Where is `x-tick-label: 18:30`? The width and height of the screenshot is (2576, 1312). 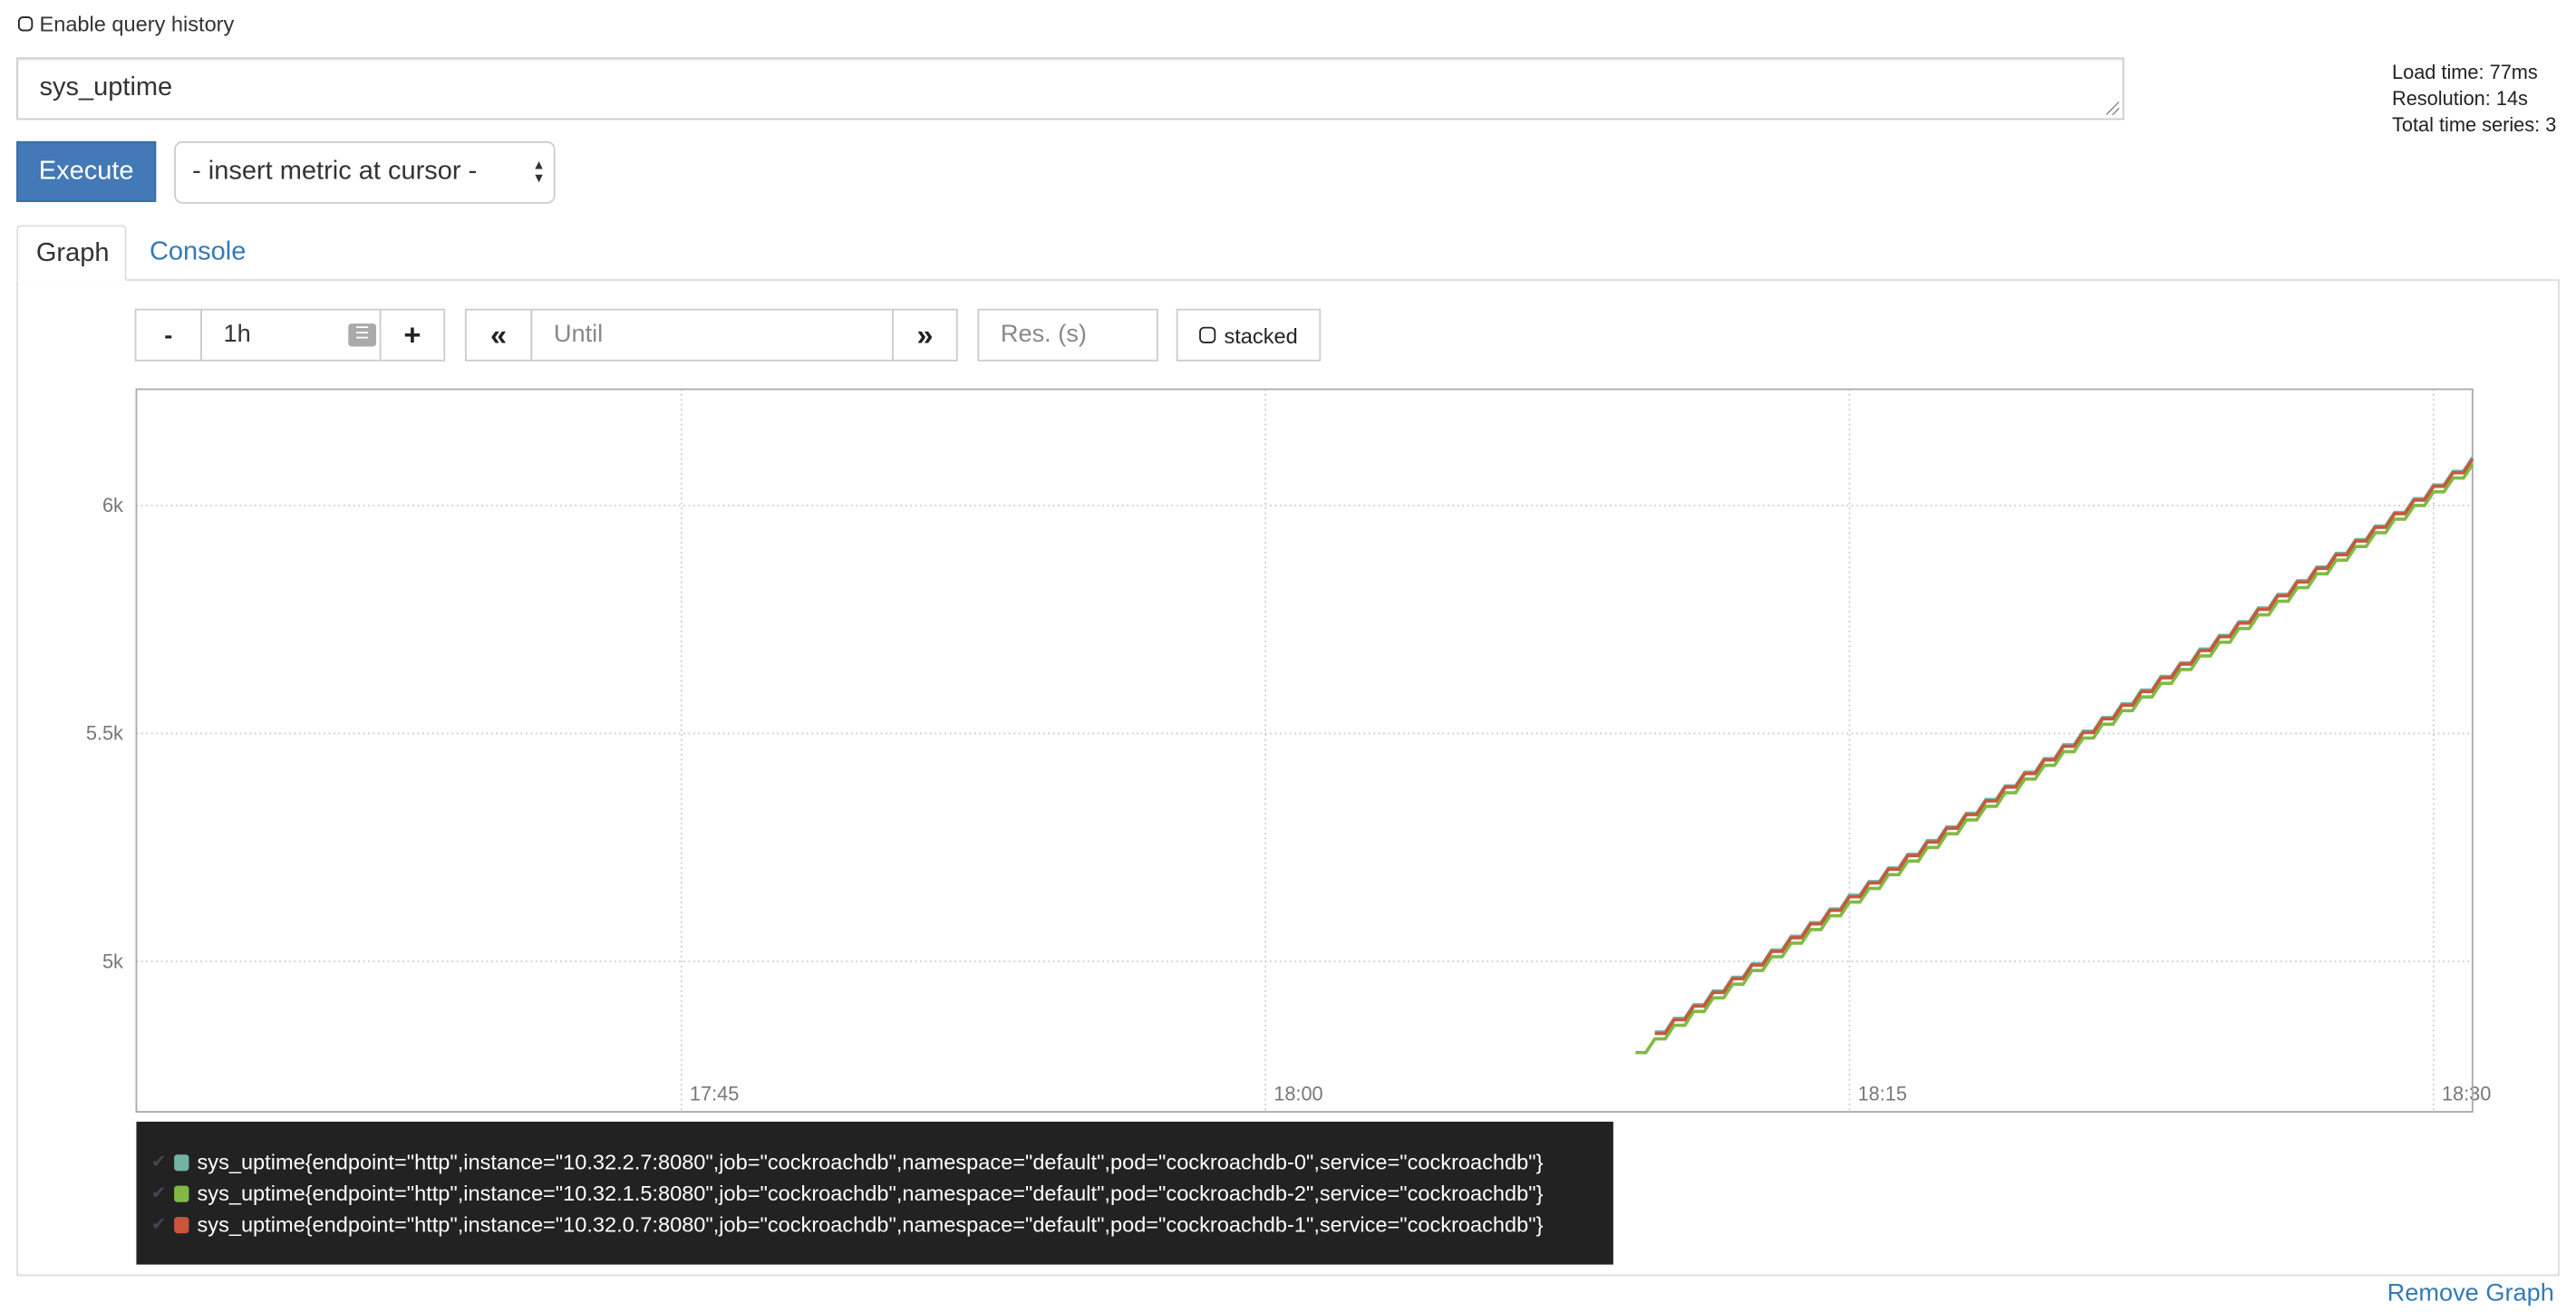
x-tick-label: 18:30 is located at coordinates (2466, 1093).